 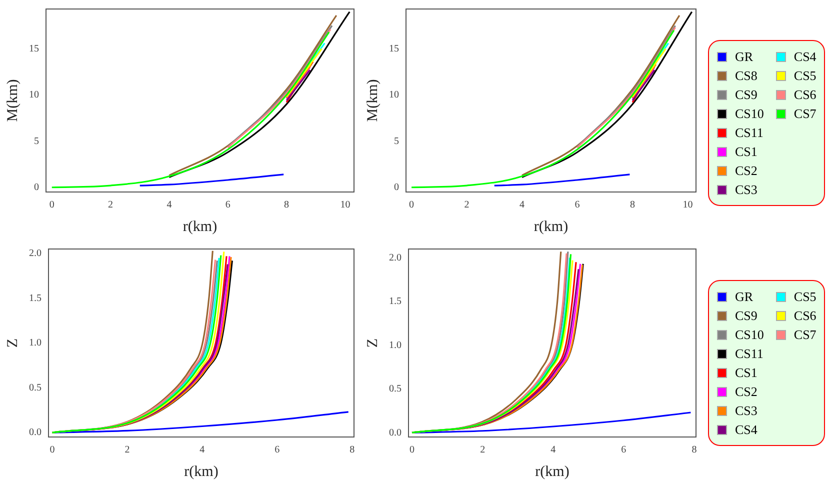 What do you see at coordinates (746, 76) in the screenshot?
I see `legend-label: CS8` at bounding box center [746, 76].